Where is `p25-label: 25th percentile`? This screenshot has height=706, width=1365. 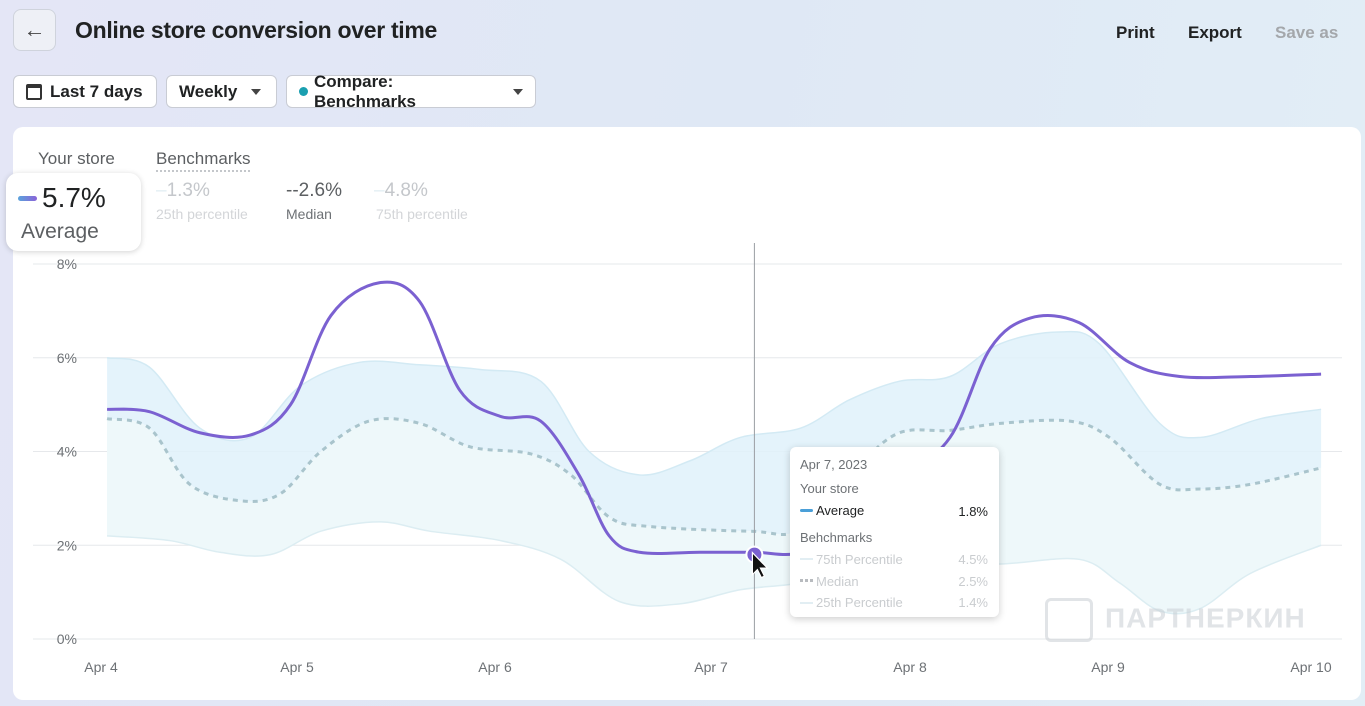
p25-label: 25th percentile is located at coordinates (202, 214).